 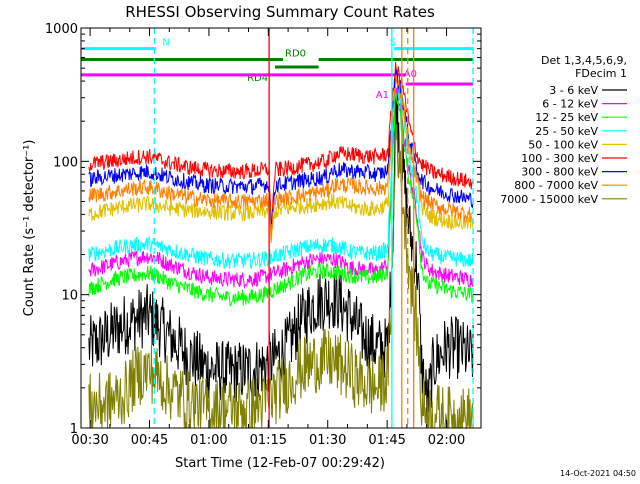 I want to click on x-tick-label-4: 01:30, so click(x=327, y=440).